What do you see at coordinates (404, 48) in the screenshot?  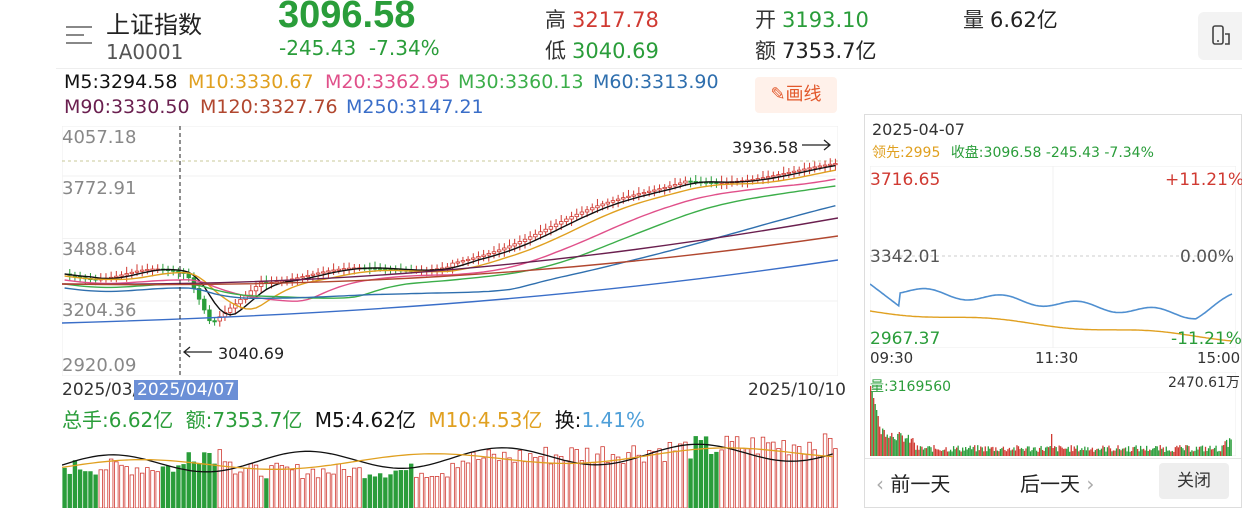 I see `change-percent: -7.34%` at bounding box center [404, 48].